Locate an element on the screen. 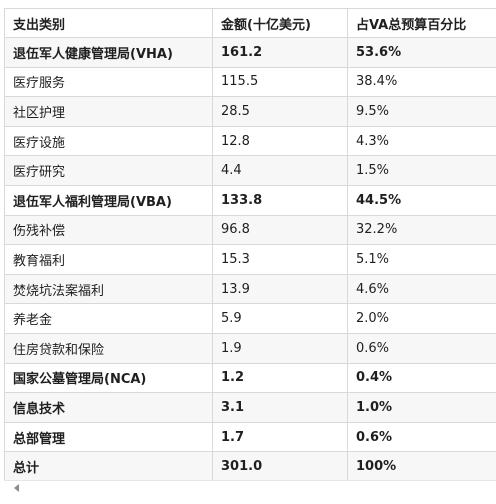 The image size is (496, 504). table-row: 养老金 5.9 2.0% is located at coordinates (250, 318).